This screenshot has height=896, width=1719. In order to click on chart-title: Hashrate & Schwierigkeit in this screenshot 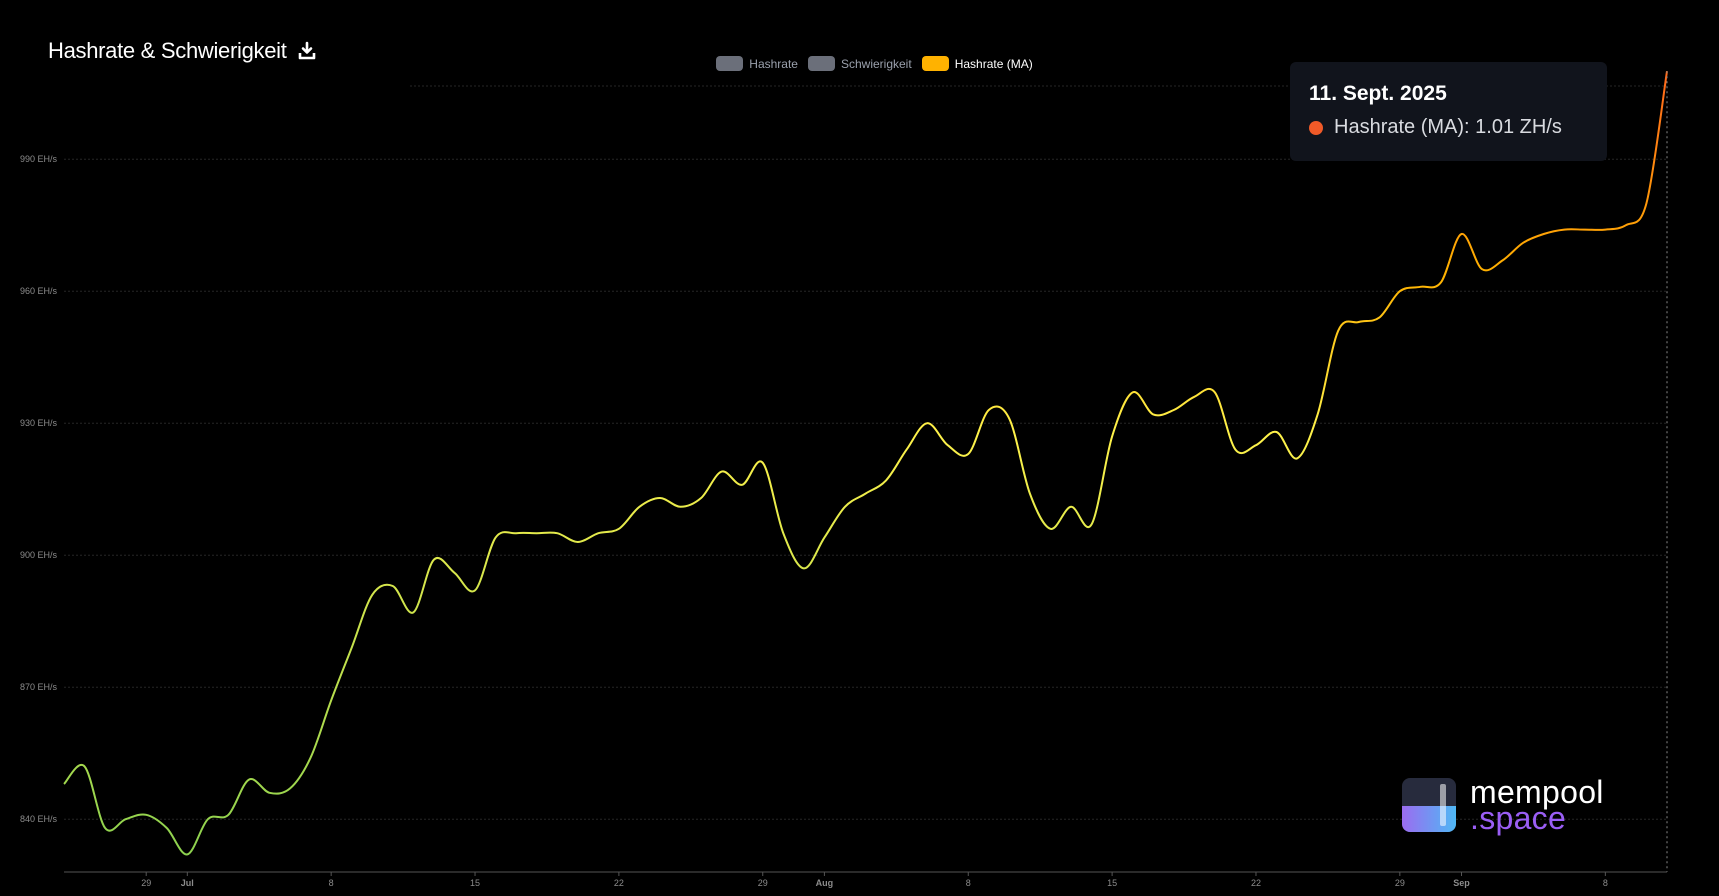, I will do `click(182, 51)`.